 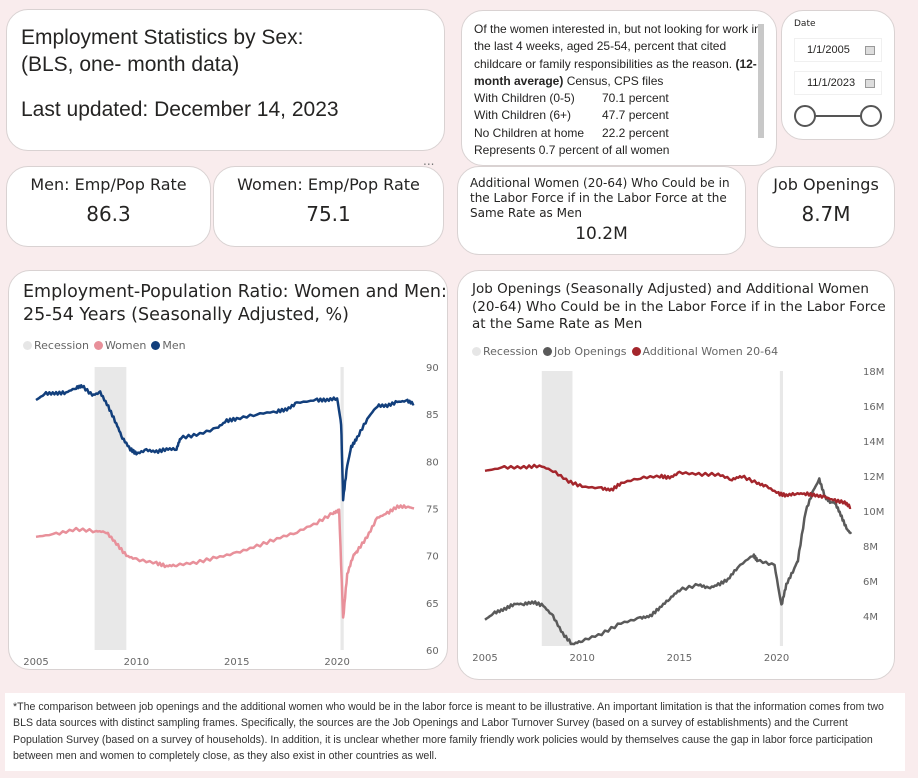 What do you see at coordinates (870, 617) in the screenshot?
I see `y-tick-label: 4M` at bounding box center [870, 617].